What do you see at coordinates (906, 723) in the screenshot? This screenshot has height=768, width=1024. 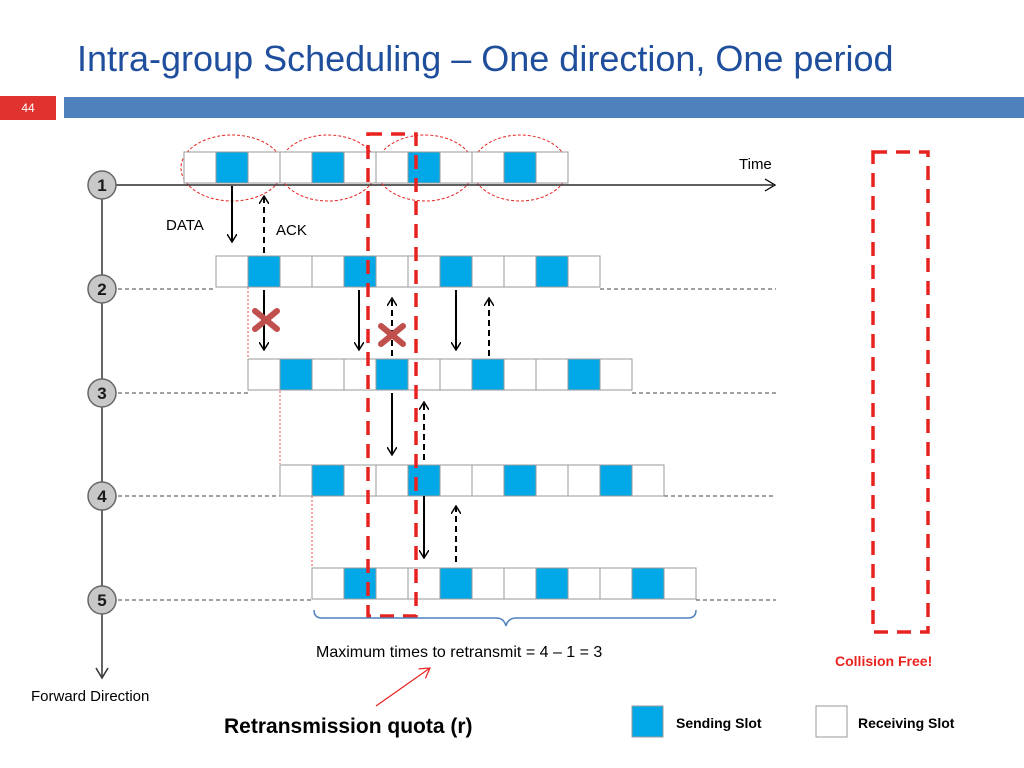 I see `legend-receiving-label: Receiving Slot` at bounding box center [906, 723].